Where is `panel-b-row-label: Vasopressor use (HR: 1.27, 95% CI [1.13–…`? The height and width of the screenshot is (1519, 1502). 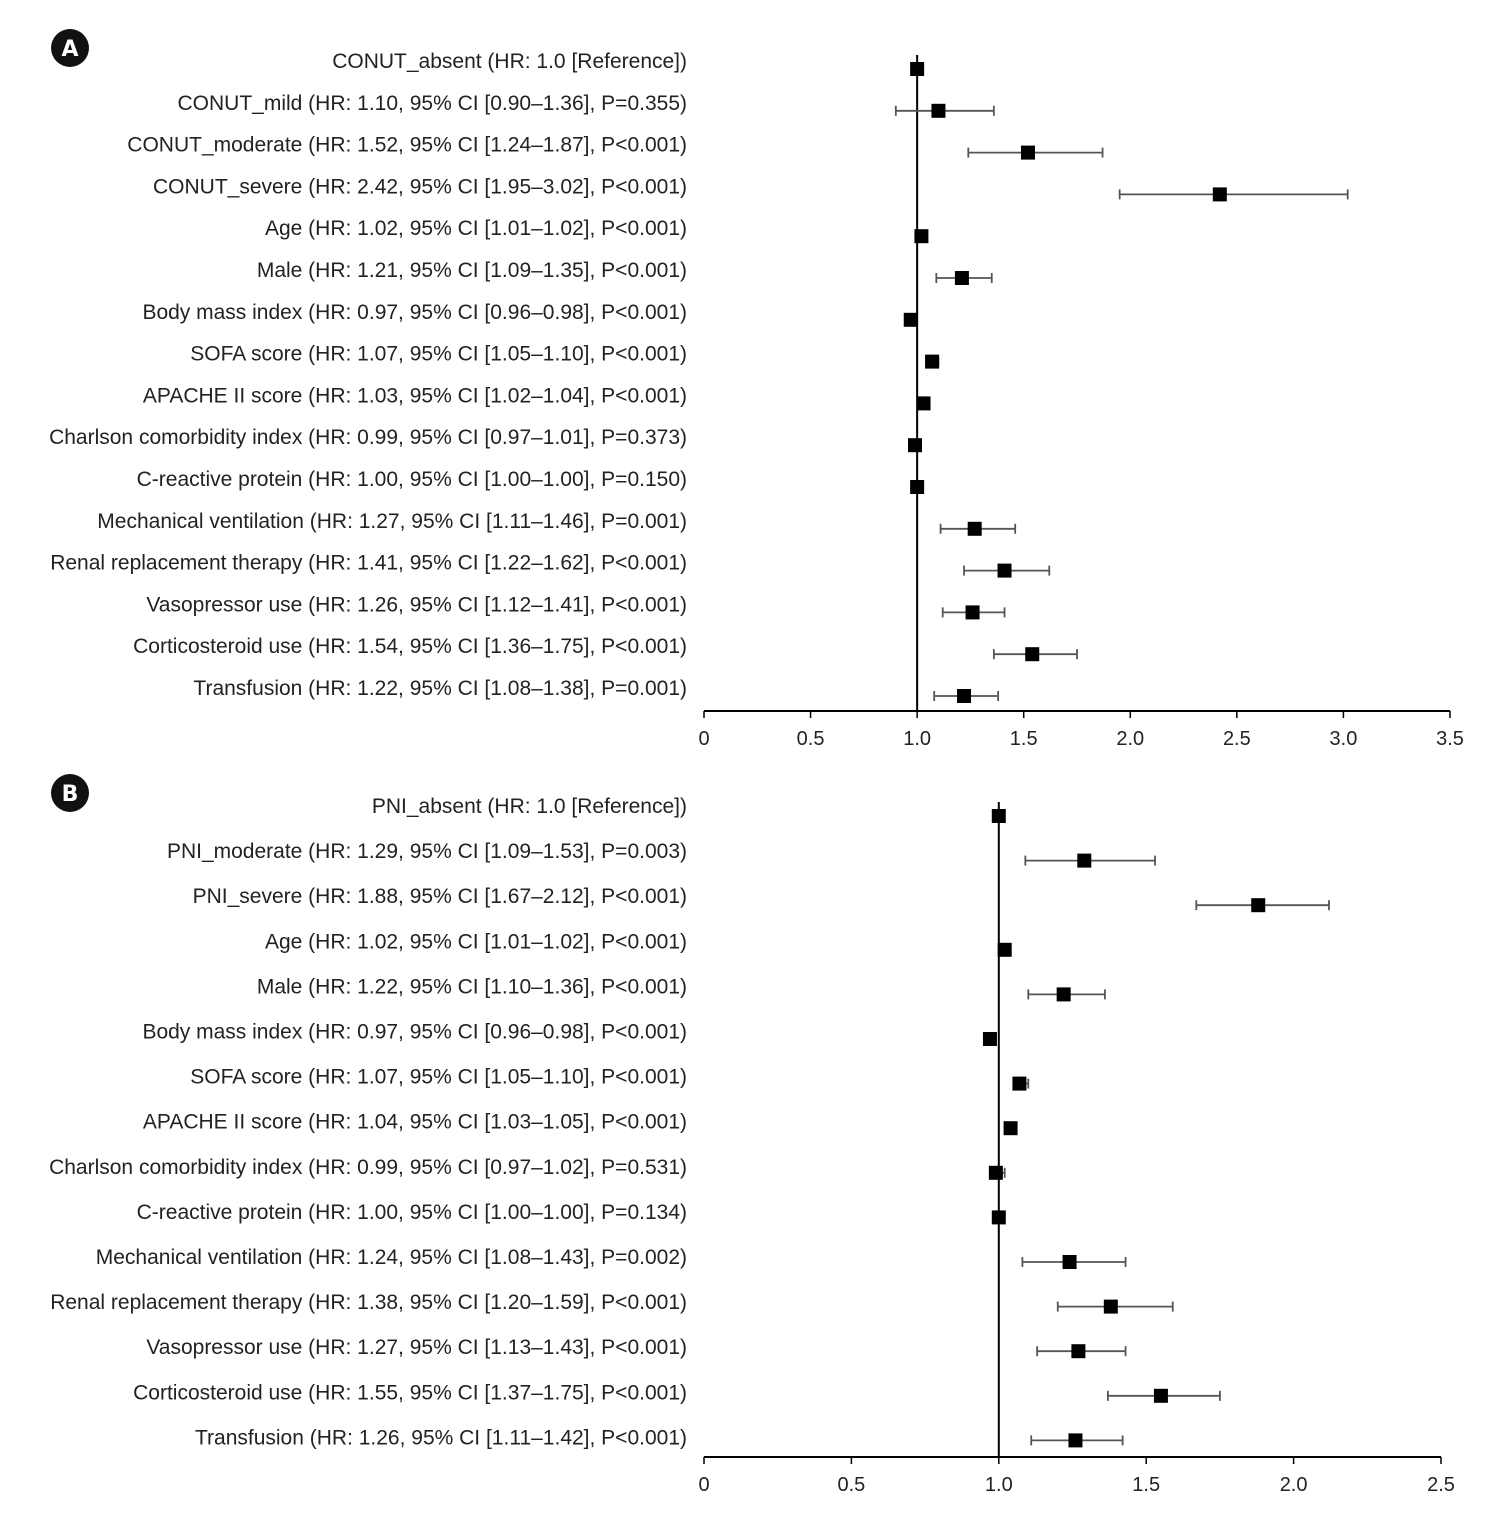
panel-b-row-label: Vasopressor use (HR: 1.27, 95% CI [1.13–… is located at coordinates (416, 1347).